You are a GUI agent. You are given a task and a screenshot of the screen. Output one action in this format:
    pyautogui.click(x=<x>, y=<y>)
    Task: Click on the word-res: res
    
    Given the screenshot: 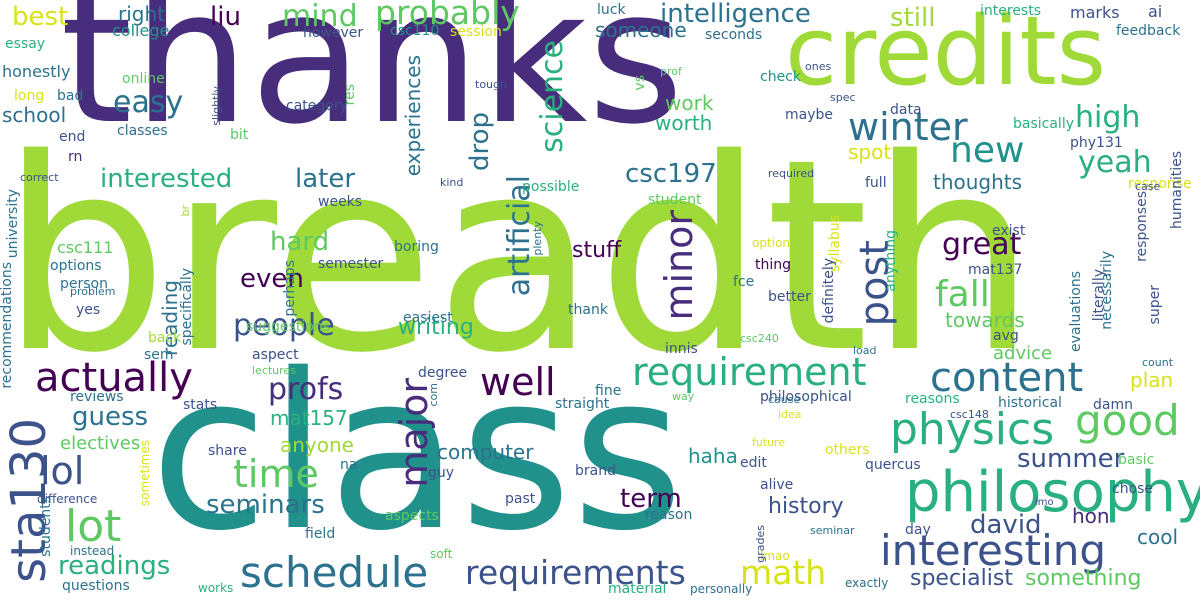 What is the action you would take?
    pyautogui.click(x=350, y=95)
    